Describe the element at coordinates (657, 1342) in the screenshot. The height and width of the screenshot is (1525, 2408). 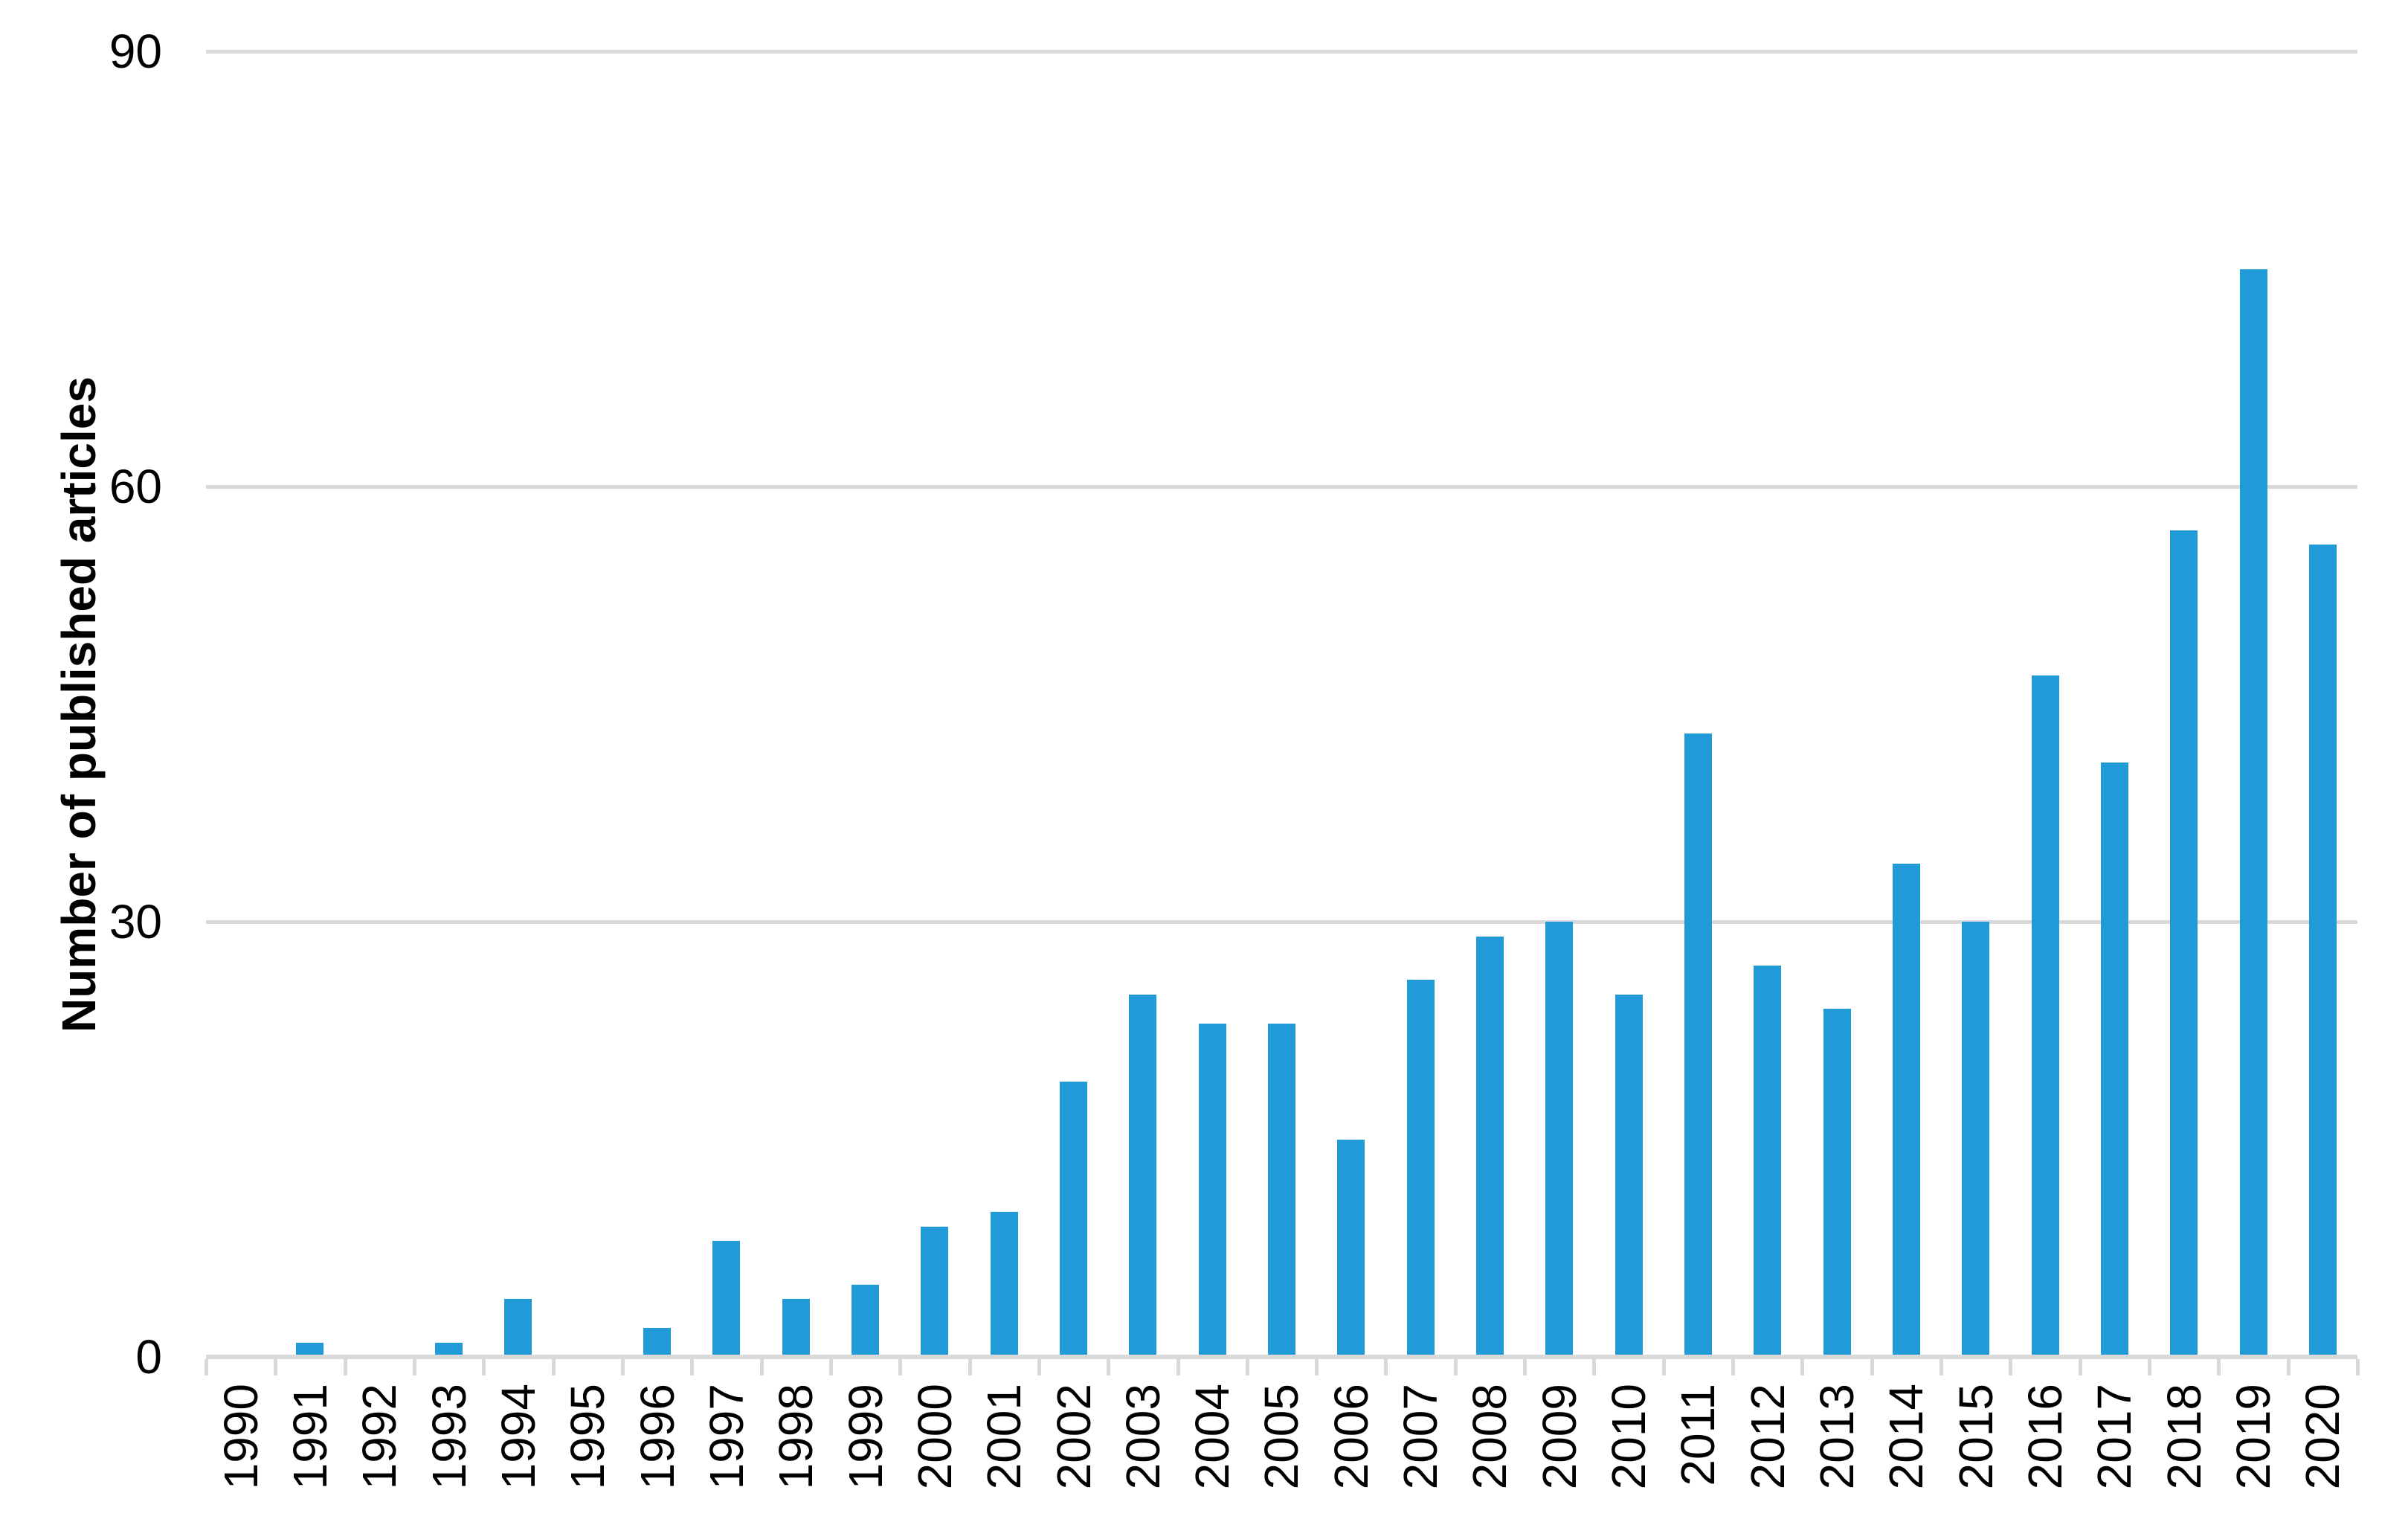
I see `bar-1996` at that location.